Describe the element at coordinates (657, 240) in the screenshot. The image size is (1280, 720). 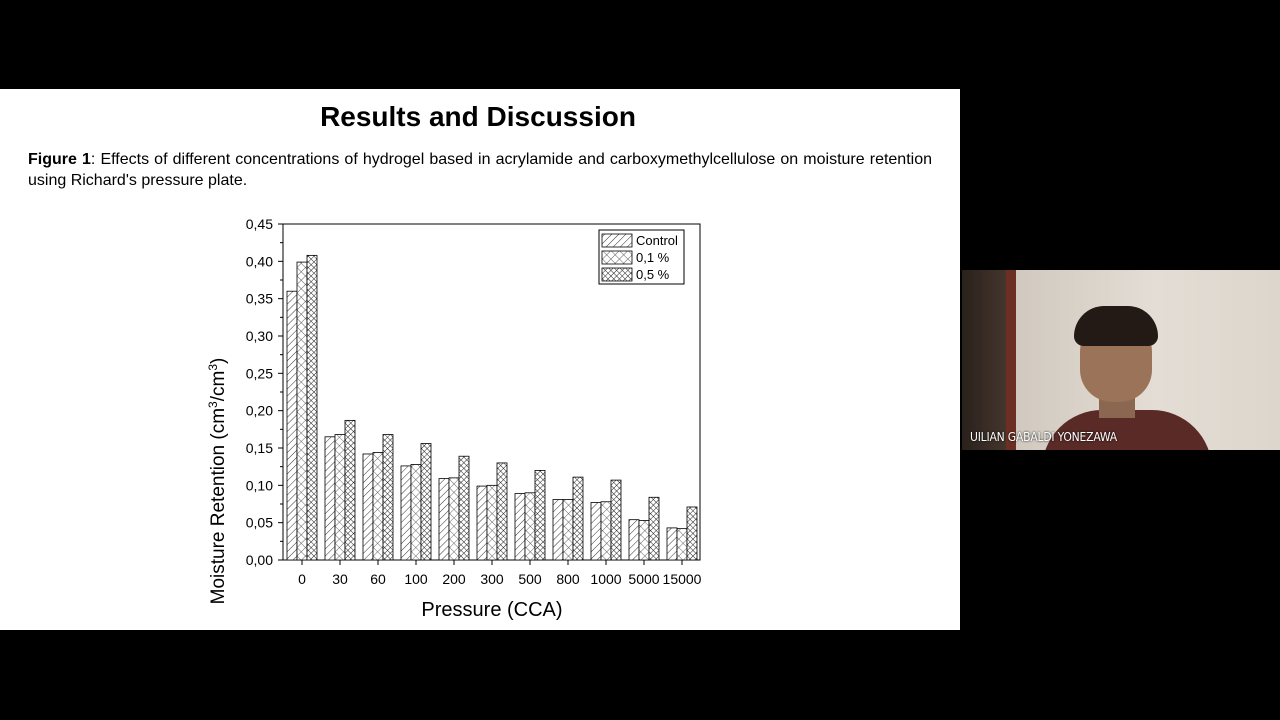
I see `legend-label: Control` at that location.